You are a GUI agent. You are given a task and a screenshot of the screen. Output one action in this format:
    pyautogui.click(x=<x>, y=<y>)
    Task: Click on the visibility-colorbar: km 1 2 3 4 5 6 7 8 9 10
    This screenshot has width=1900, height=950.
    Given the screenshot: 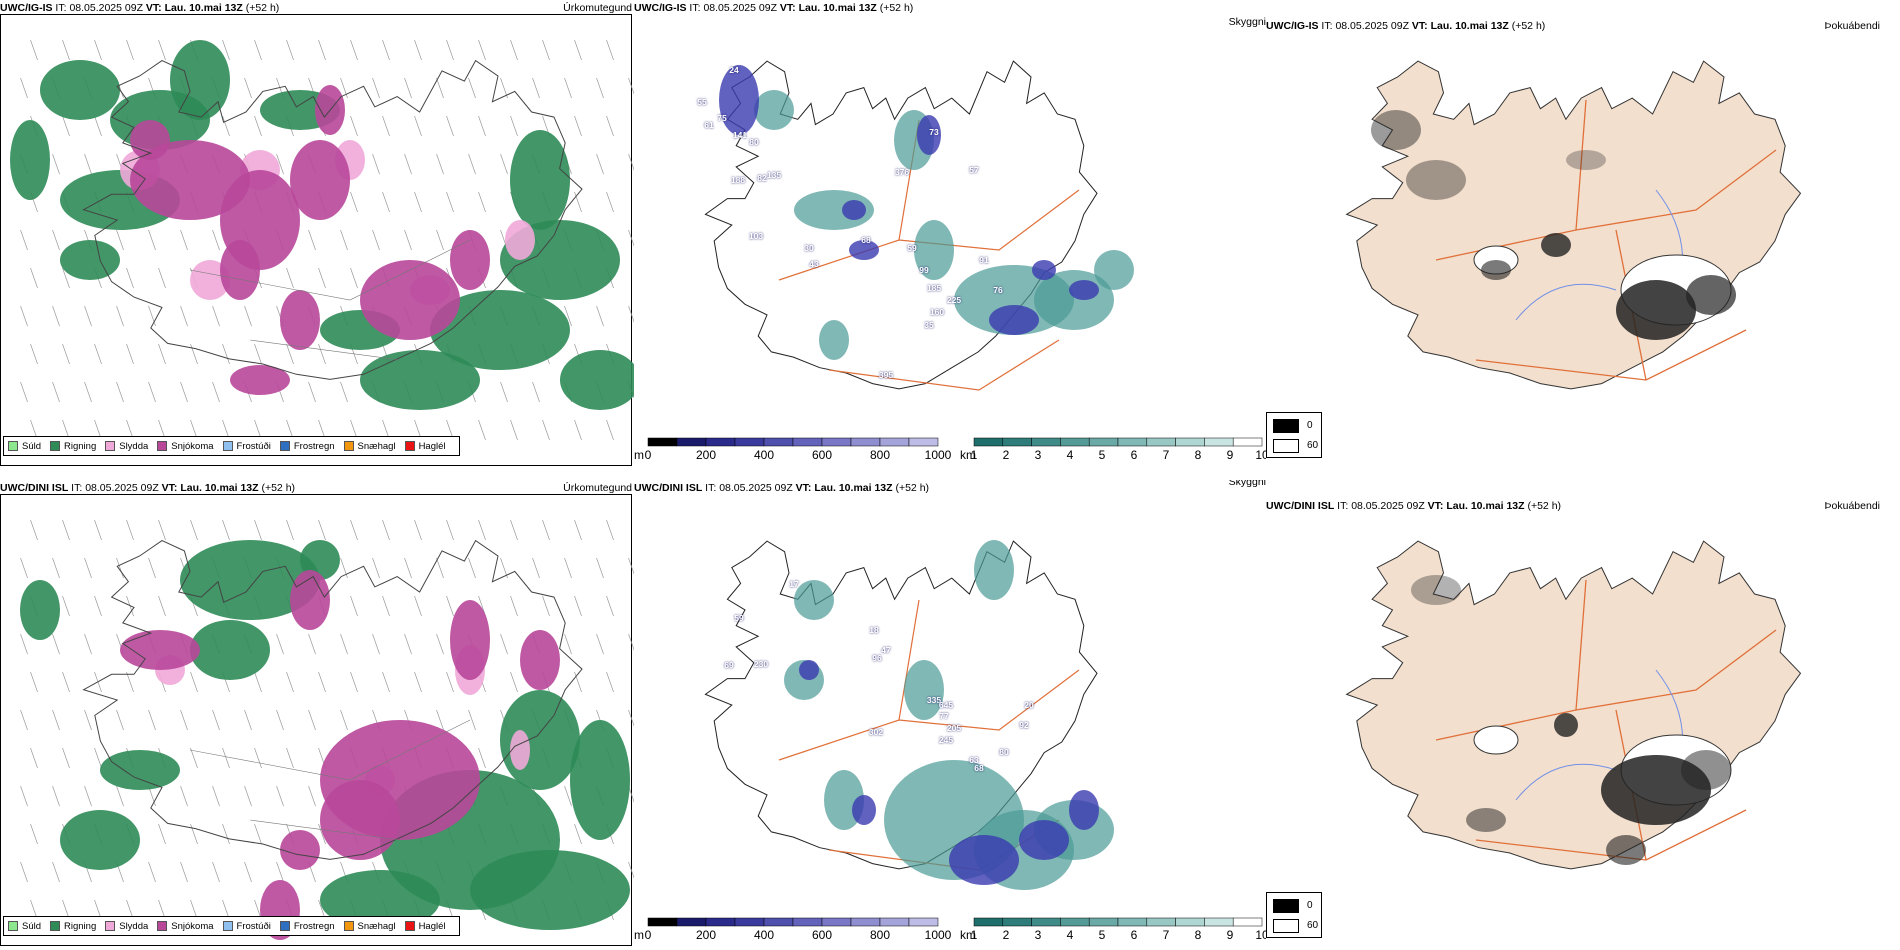 What is the action you would take?
    pyautogui.click(x=1105, y=451)
    